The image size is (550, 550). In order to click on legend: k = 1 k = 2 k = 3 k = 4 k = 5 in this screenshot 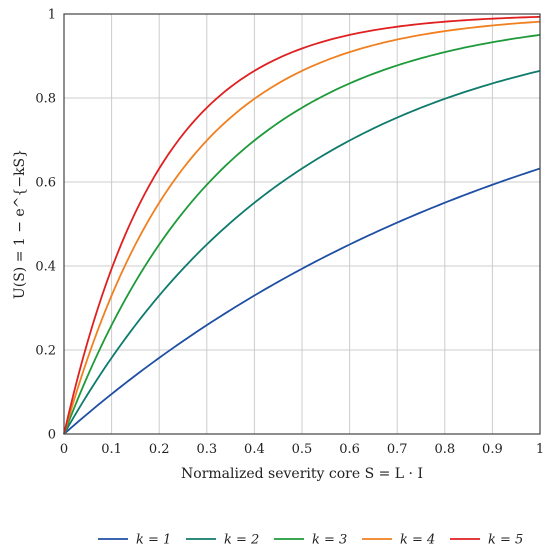, I will do `click(310, 540)`.